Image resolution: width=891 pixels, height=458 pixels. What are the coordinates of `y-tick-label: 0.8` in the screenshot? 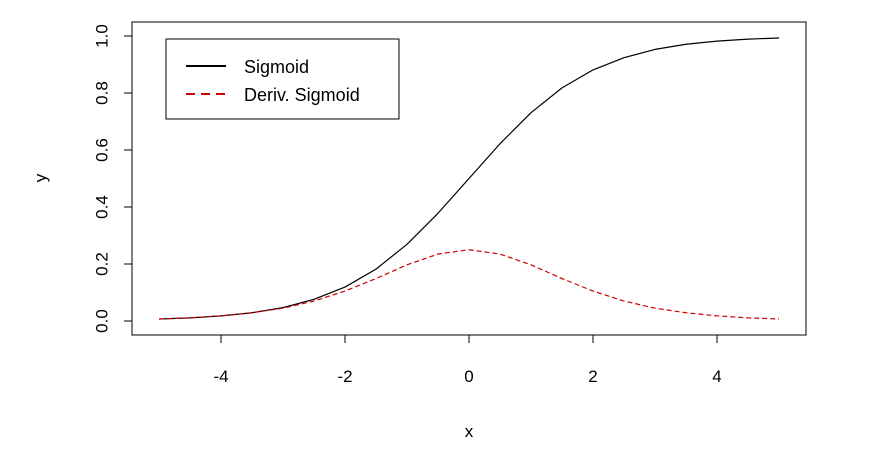 It's located at (101, 93).